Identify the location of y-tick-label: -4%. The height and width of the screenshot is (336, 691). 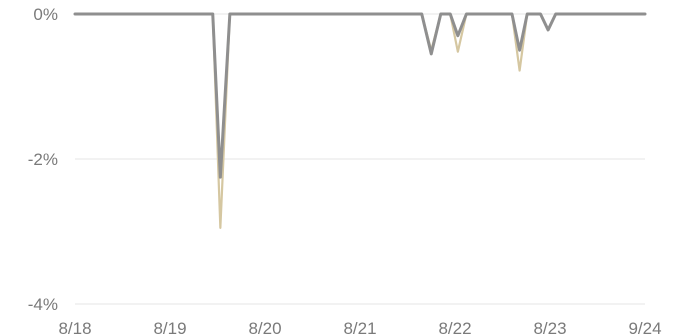
(43, 304).